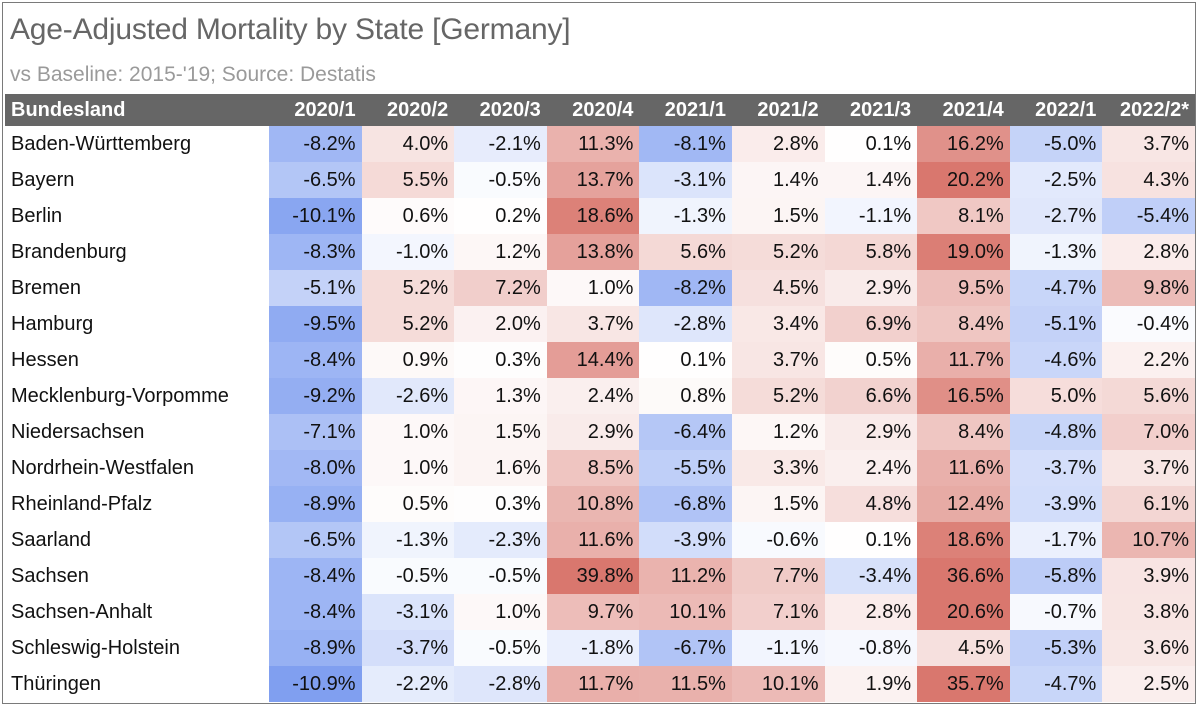  I want to click on heatmap-cell: 3.9%, so click(1148, 576).